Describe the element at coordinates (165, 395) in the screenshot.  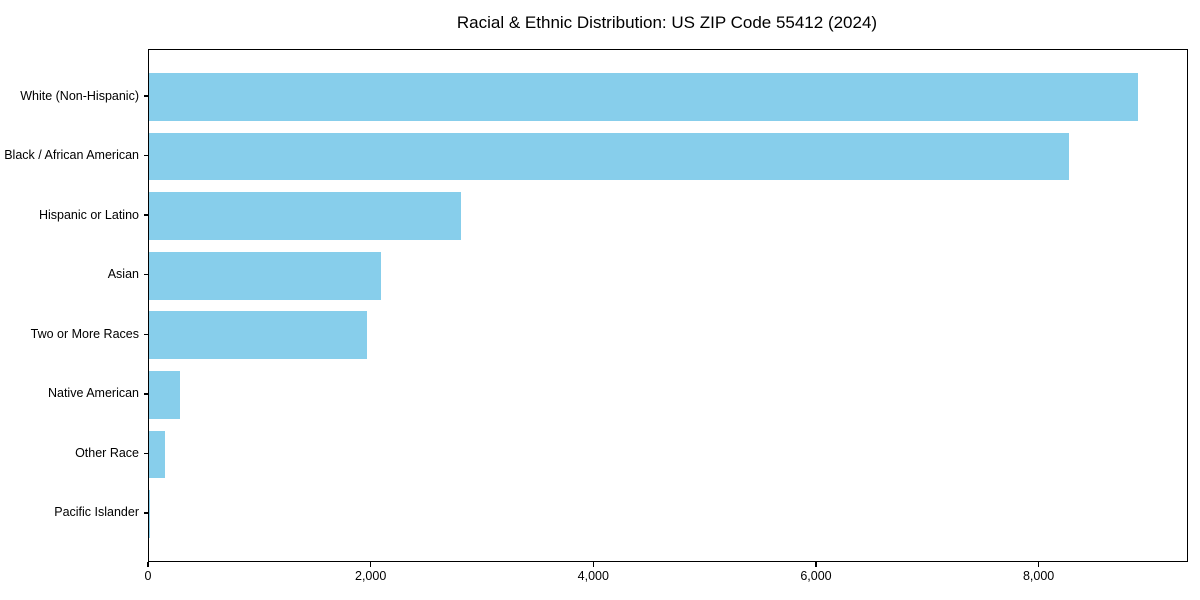
I see `bar-native-american` at that location.